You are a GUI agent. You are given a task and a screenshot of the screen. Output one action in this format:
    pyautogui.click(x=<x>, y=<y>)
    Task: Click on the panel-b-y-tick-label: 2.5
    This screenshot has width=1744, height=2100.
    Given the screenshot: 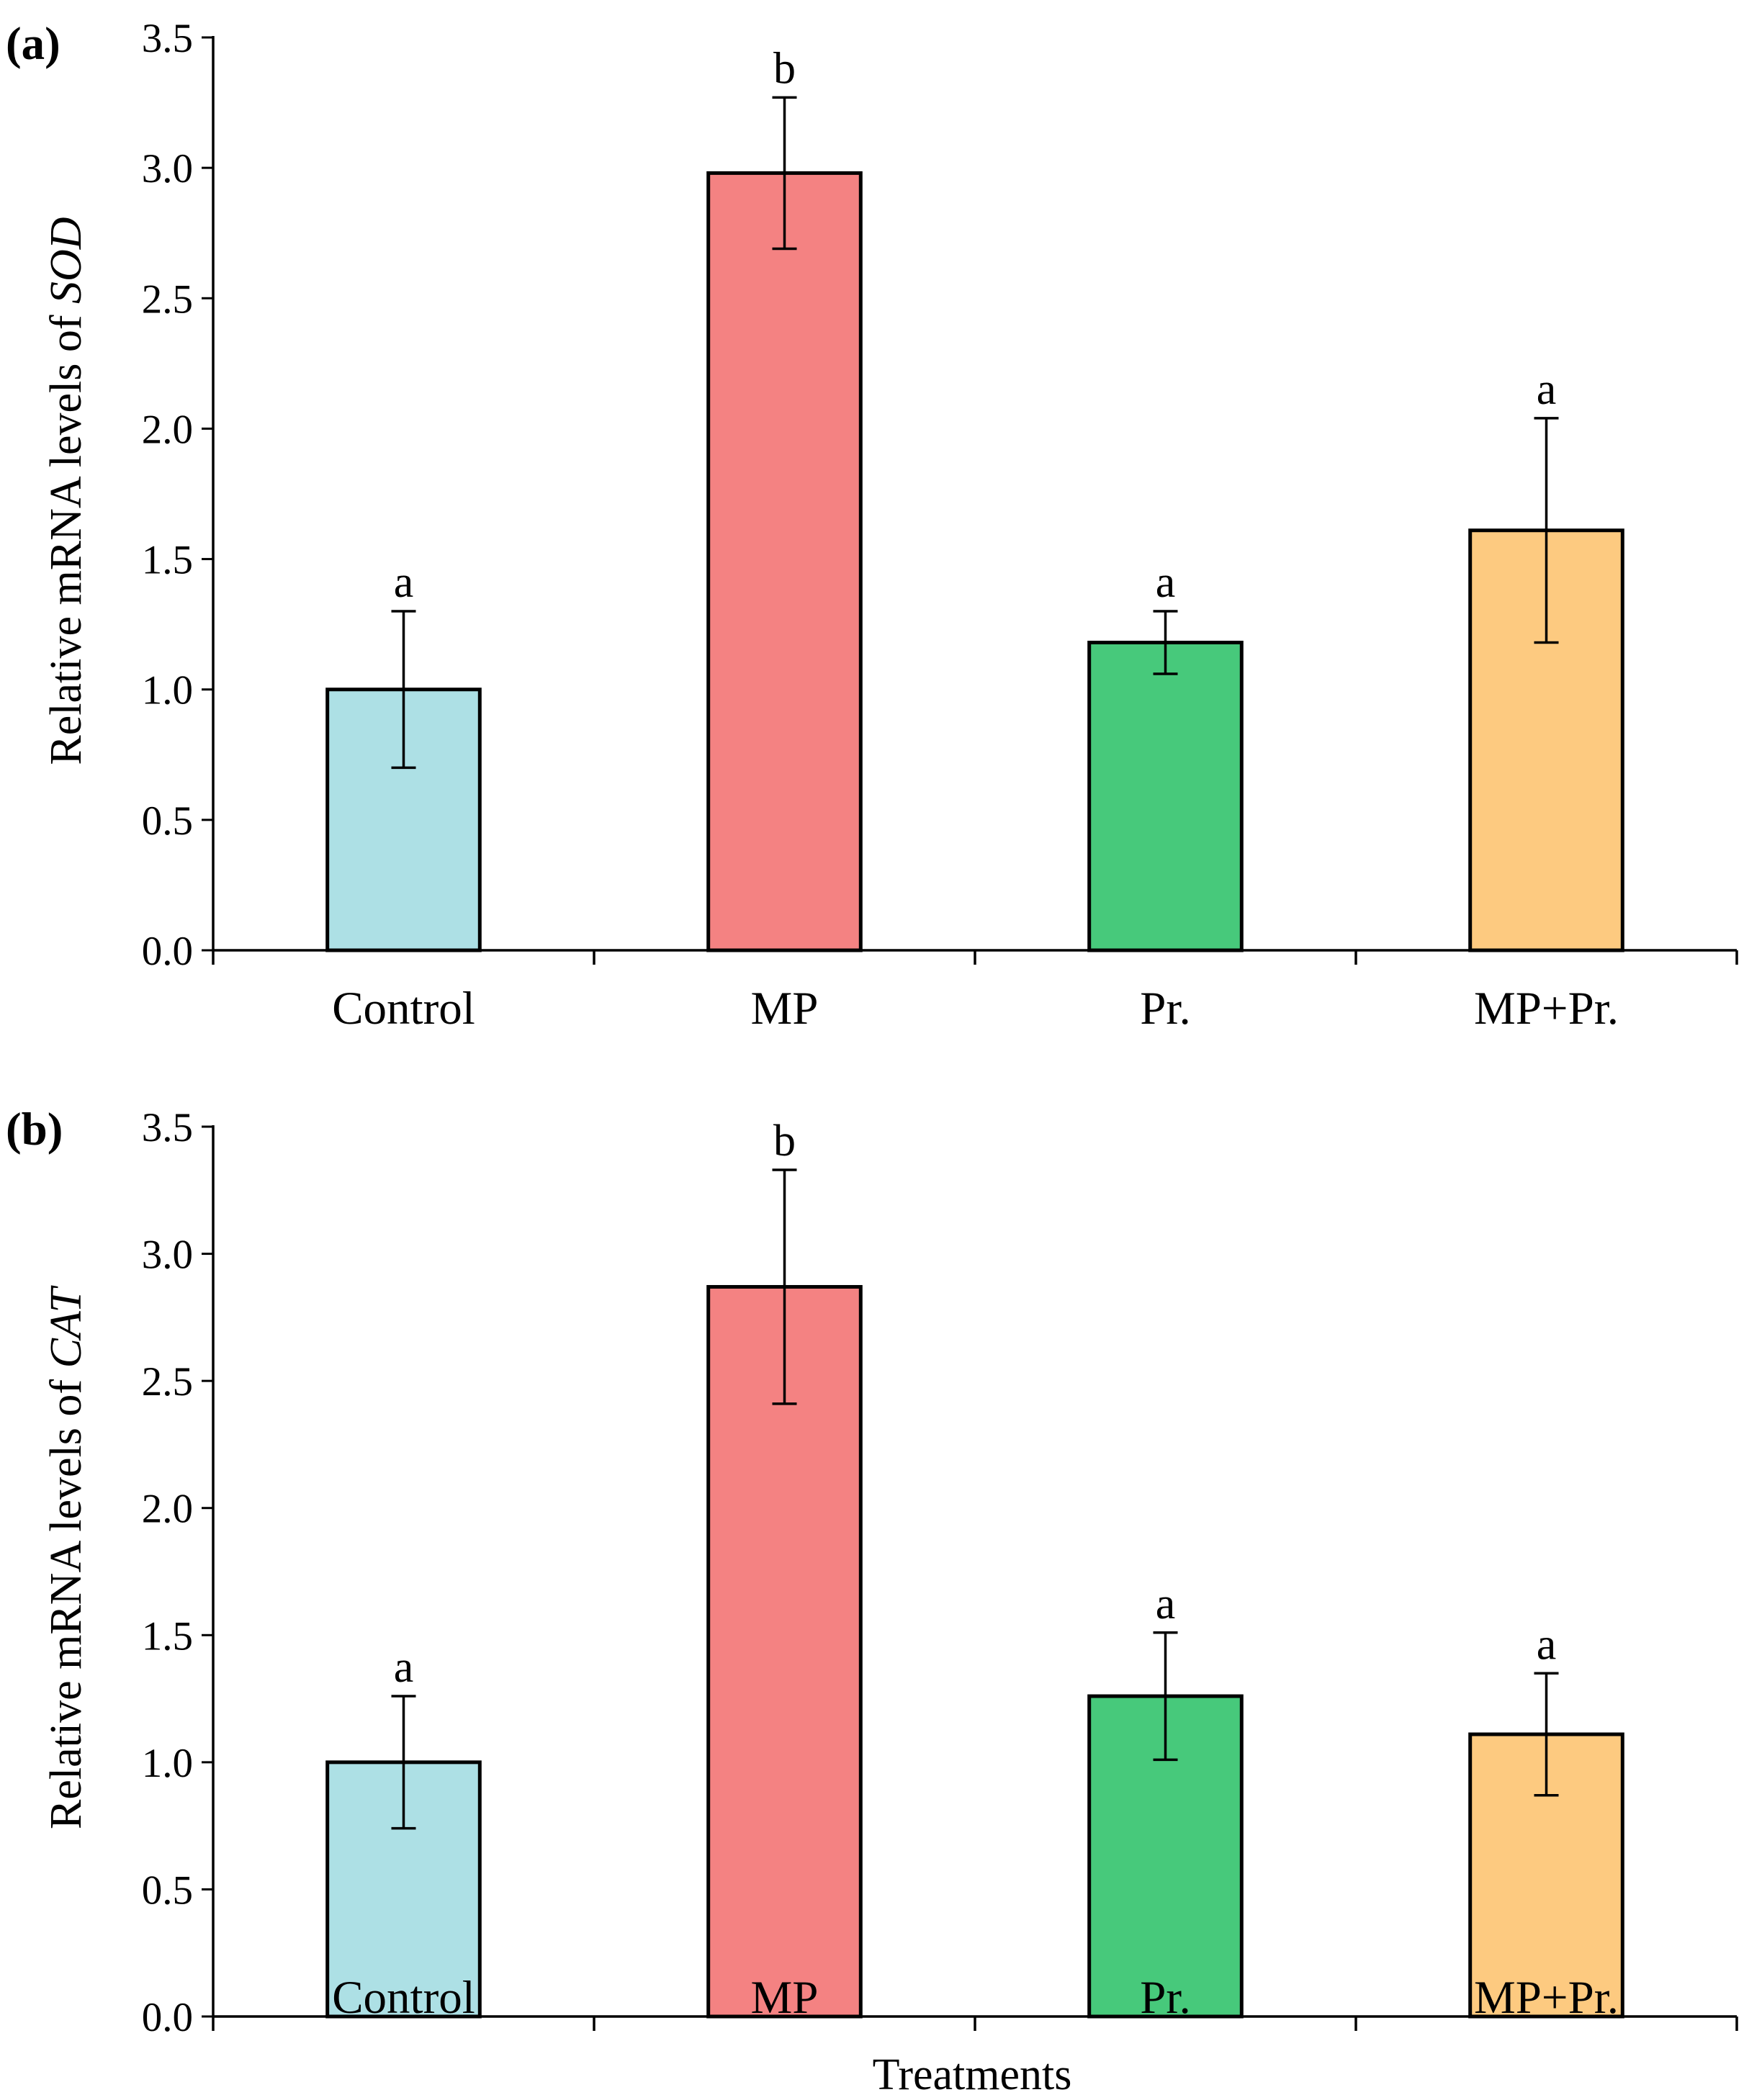 What is the action you would take?
    pyautogui.click(x=167, y=1382)
    